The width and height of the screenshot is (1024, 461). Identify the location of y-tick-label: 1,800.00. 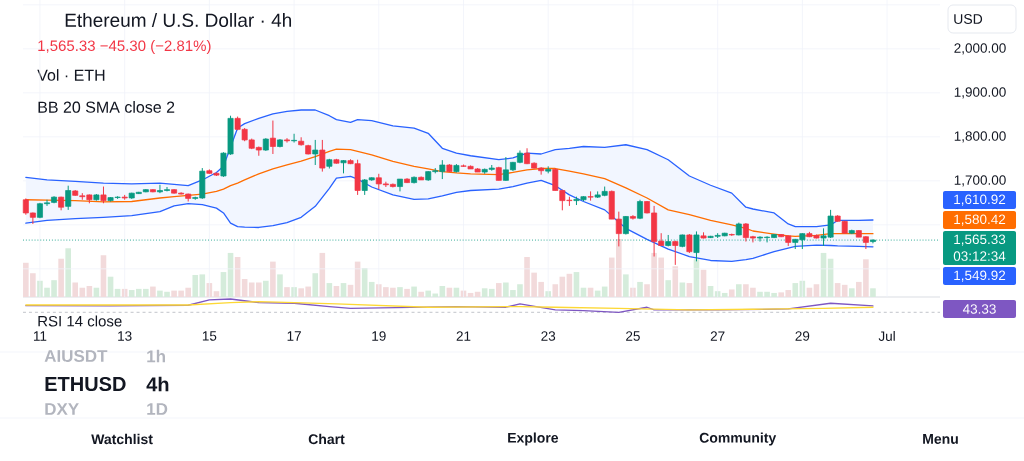
(980, 137).